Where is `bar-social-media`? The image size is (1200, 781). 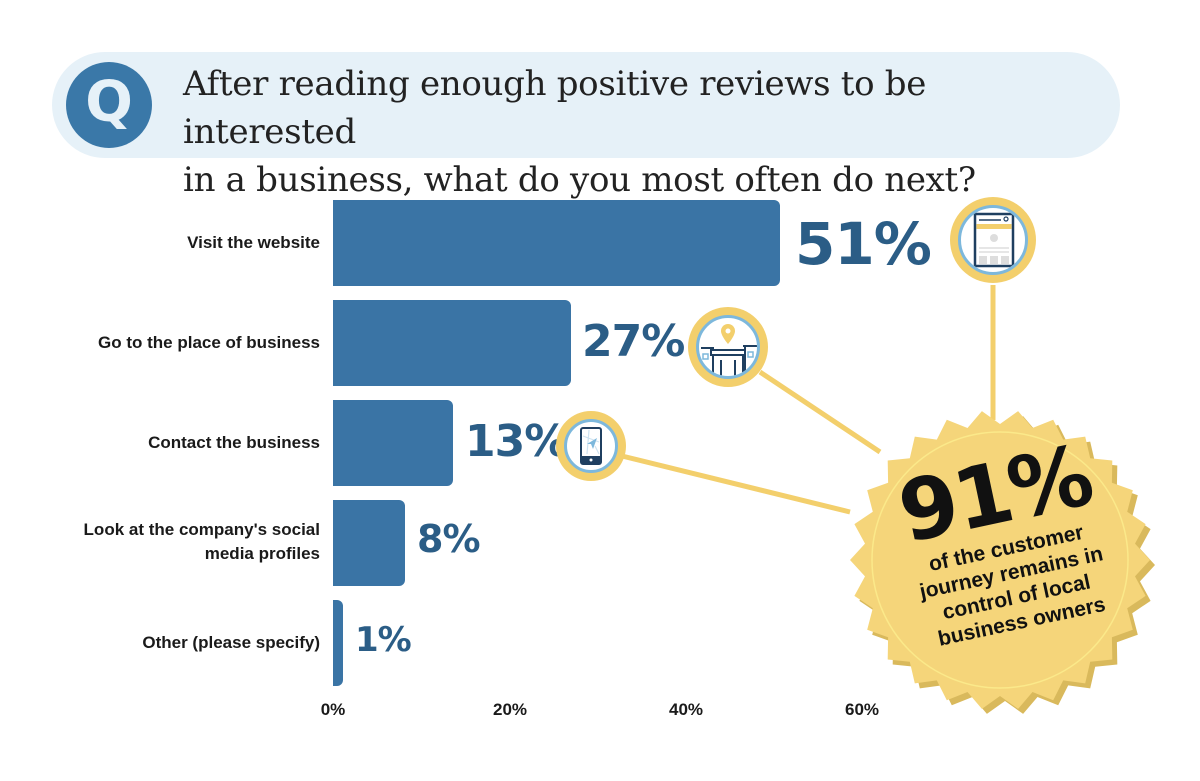
bar-social-media is located at coordinates (369, 543).